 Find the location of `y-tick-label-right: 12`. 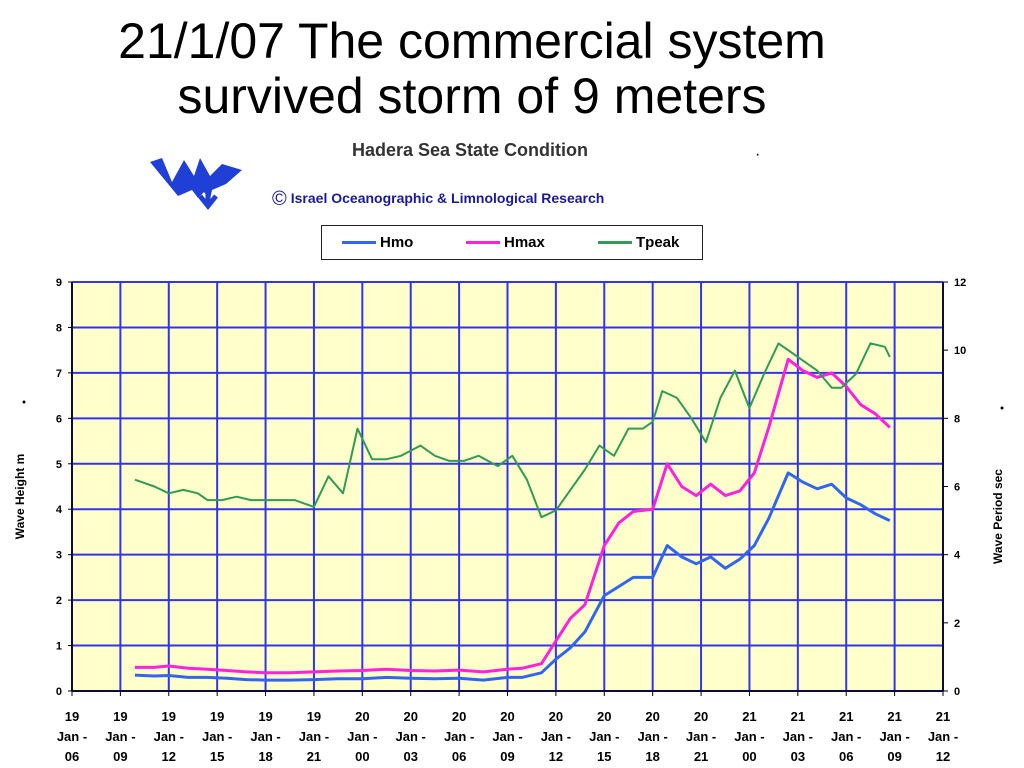

y-tick-label-right: 12 is located at coordinates (960, 283).